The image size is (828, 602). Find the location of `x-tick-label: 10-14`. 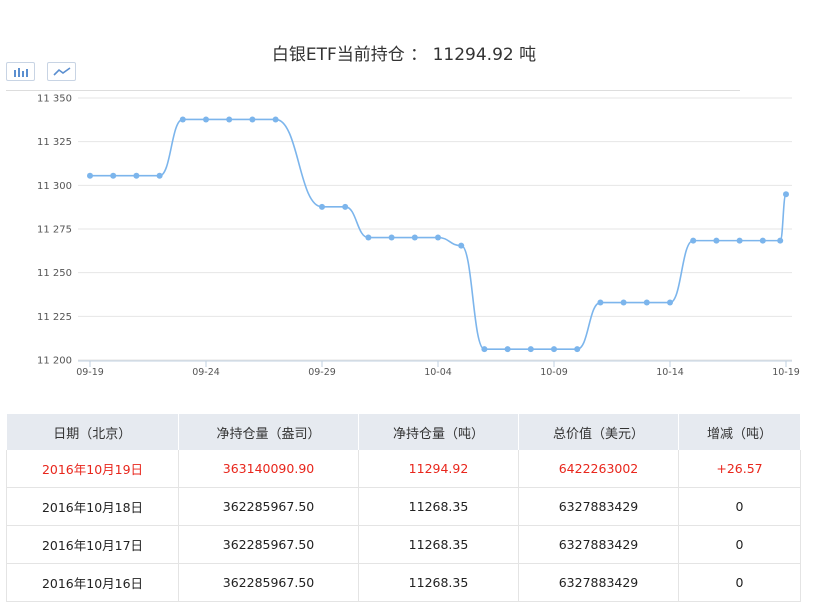

x-tick-label: 10-14 is located at coordinates (670, 372).